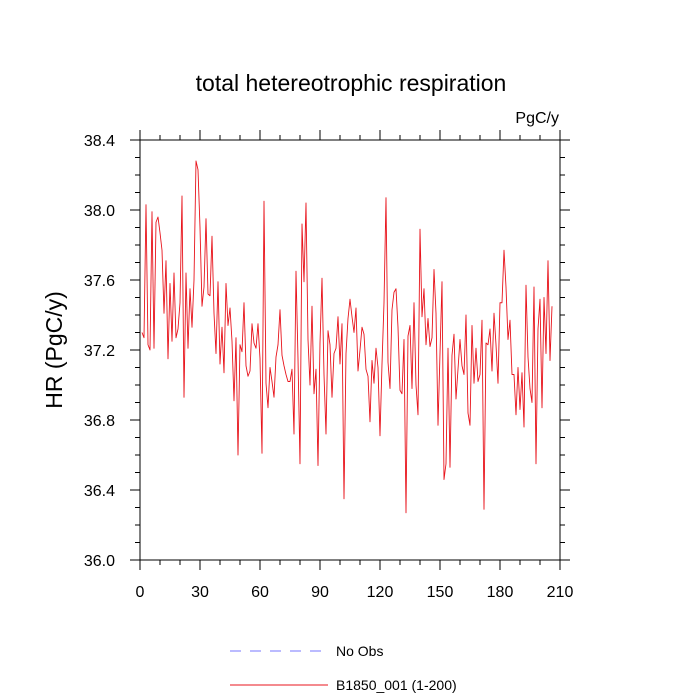 Image resolution: width=700 pixels, height=700 pixels. Describe the element at coordinates (99, 421) in the screenshot. I see `y-tick-label: 36.8` at that location.